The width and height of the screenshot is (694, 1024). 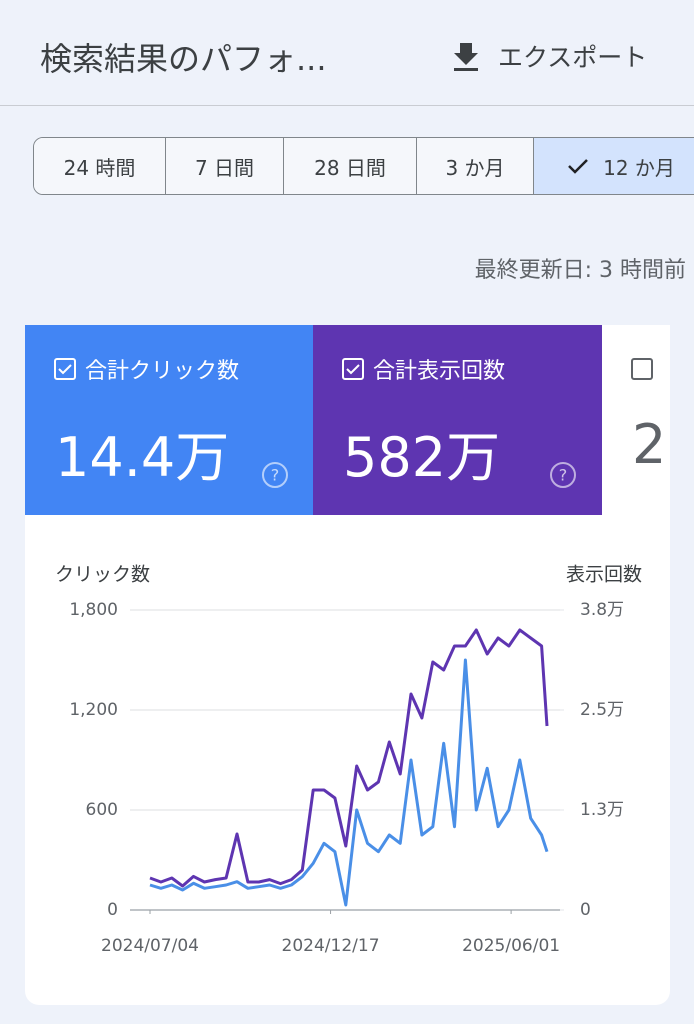 What do you see at coordinates (639, 167) in the screenshot?
I see `period-label: 12 か月` at bounding box center [639, 167].